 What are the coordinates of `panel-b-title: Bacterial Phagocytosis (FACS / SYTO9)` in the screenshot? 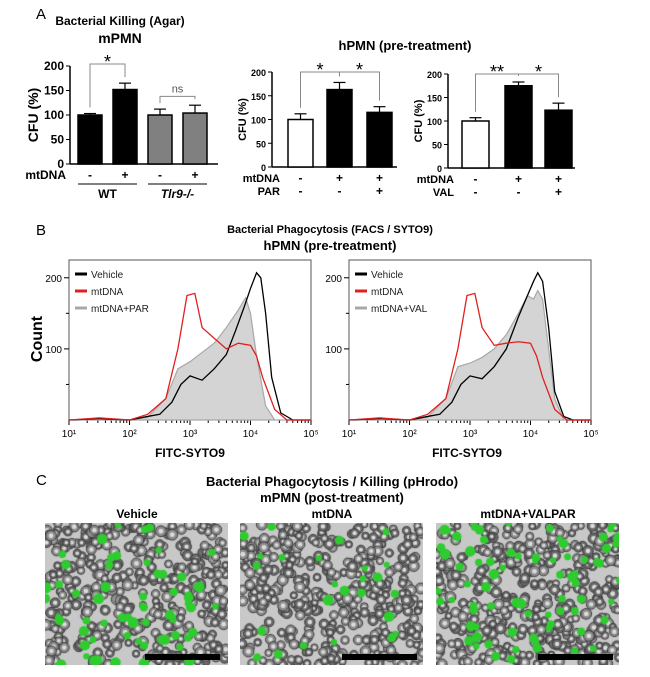 It's located at (330, 230).